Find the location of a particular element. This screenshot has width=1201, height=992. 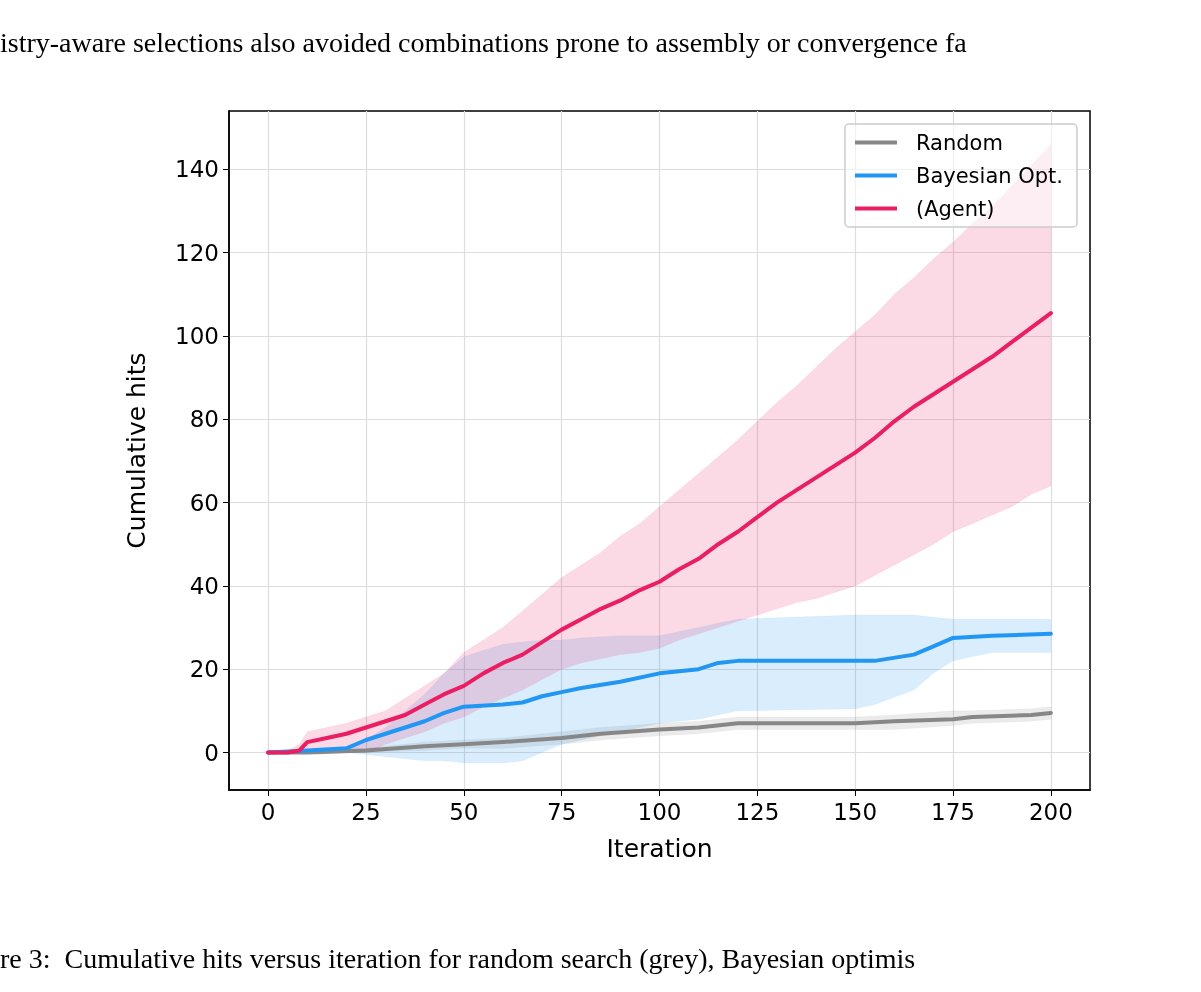

y-tick-label: 60 is located at coordinates (204, 502).